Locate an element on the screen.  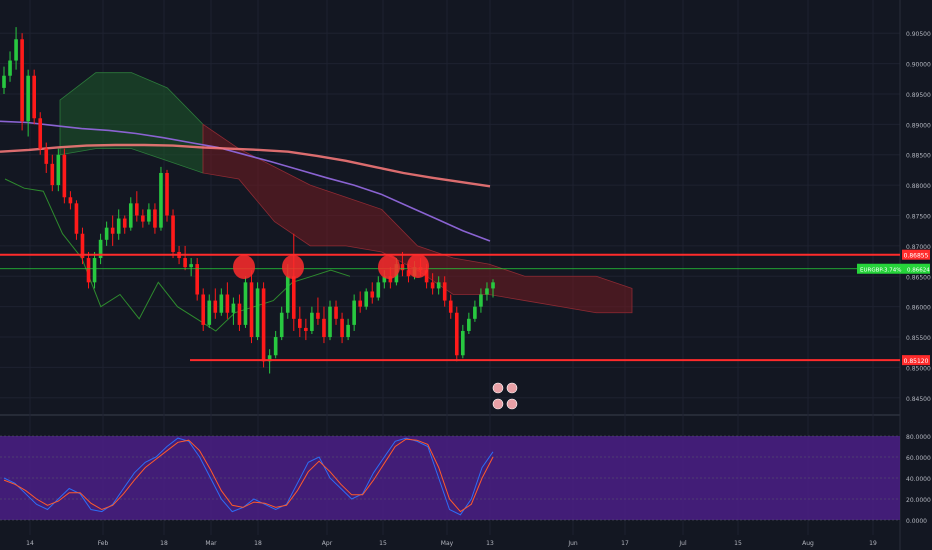
stoch-y-tick-label: 0.0000 is located at coordinates (916, 521).